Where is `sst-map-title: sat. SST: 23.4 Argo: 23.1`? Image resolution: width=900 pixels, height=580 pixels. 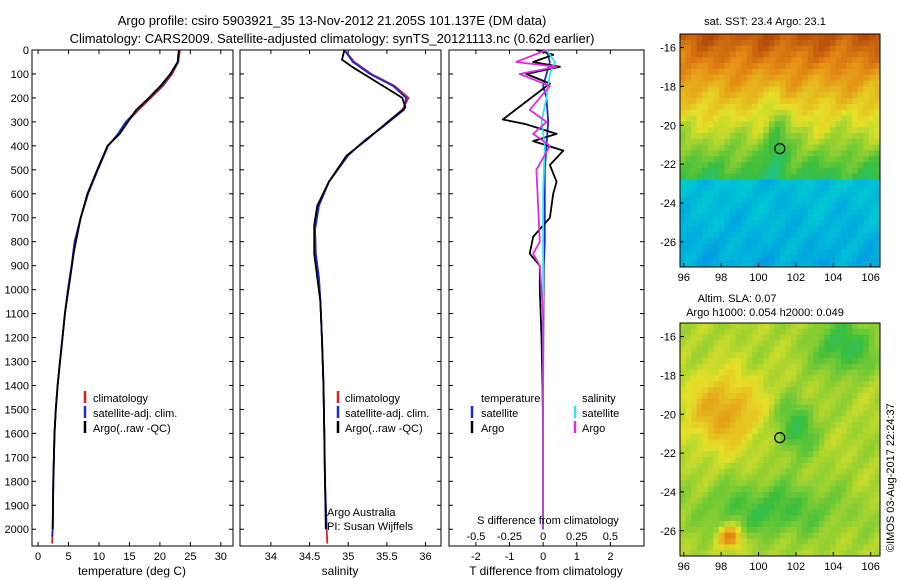 sst-map-title: sat. SST: 23.4 Argo: 23.1 is located at coordinates (765, 22).